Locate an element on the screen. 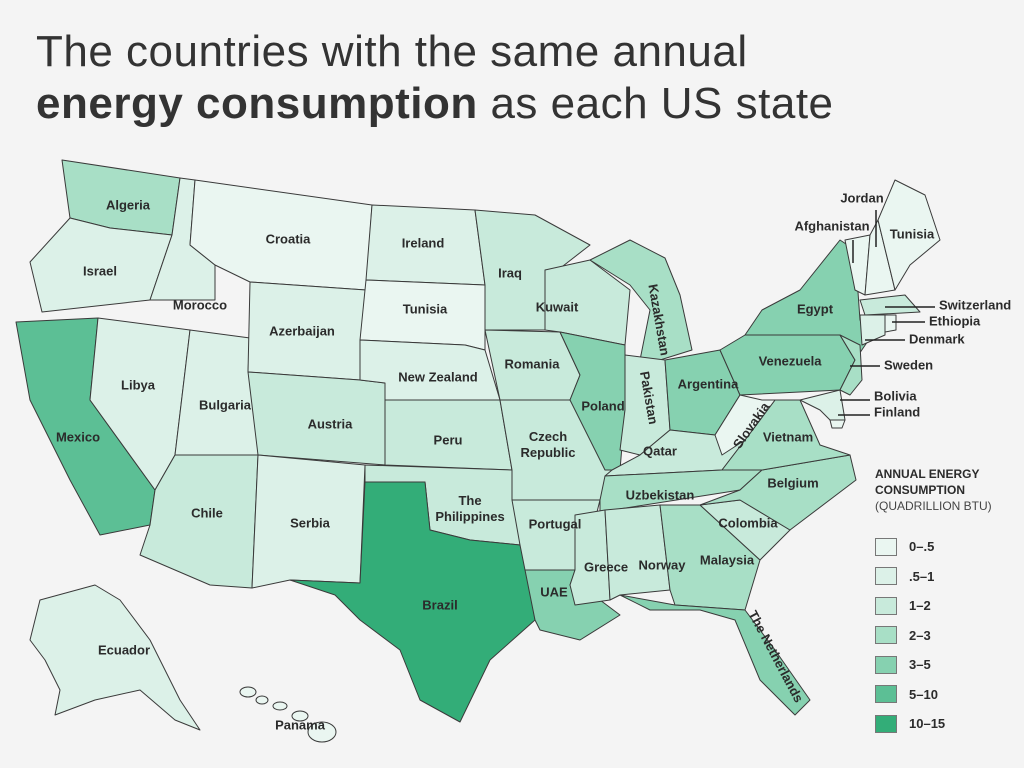  label-venezuela: Venezuela is located at coordinates (791, 360).